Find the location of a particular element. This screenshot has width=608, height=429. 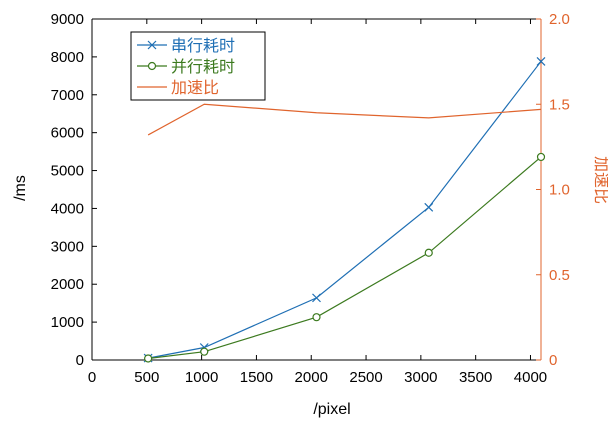

left-y-axis-label: /ms is located at coordinates (20, 188).